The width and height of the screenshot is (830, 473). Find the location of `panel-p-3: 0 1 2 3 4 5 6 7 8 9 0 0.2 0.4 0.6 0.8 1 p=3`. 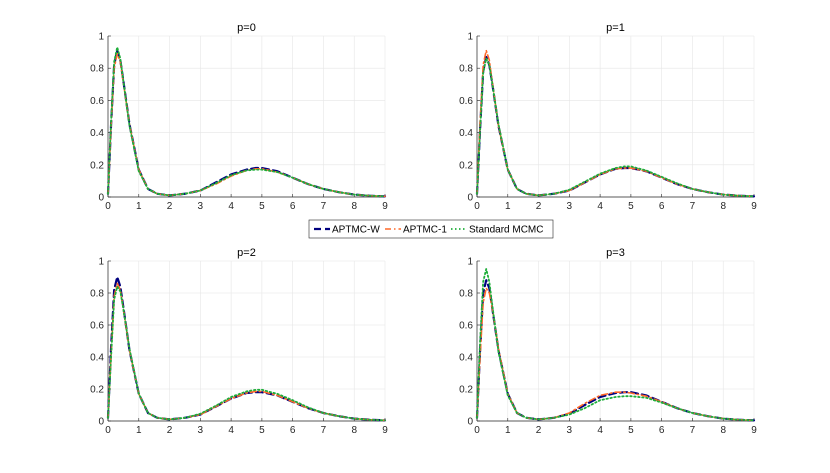

panel-p-3: 0 1 2 3 4 5 6 7 8 9 0 0.2 0.4 0.6 0.8 1 p=3 is located at coordinates (608, 341).